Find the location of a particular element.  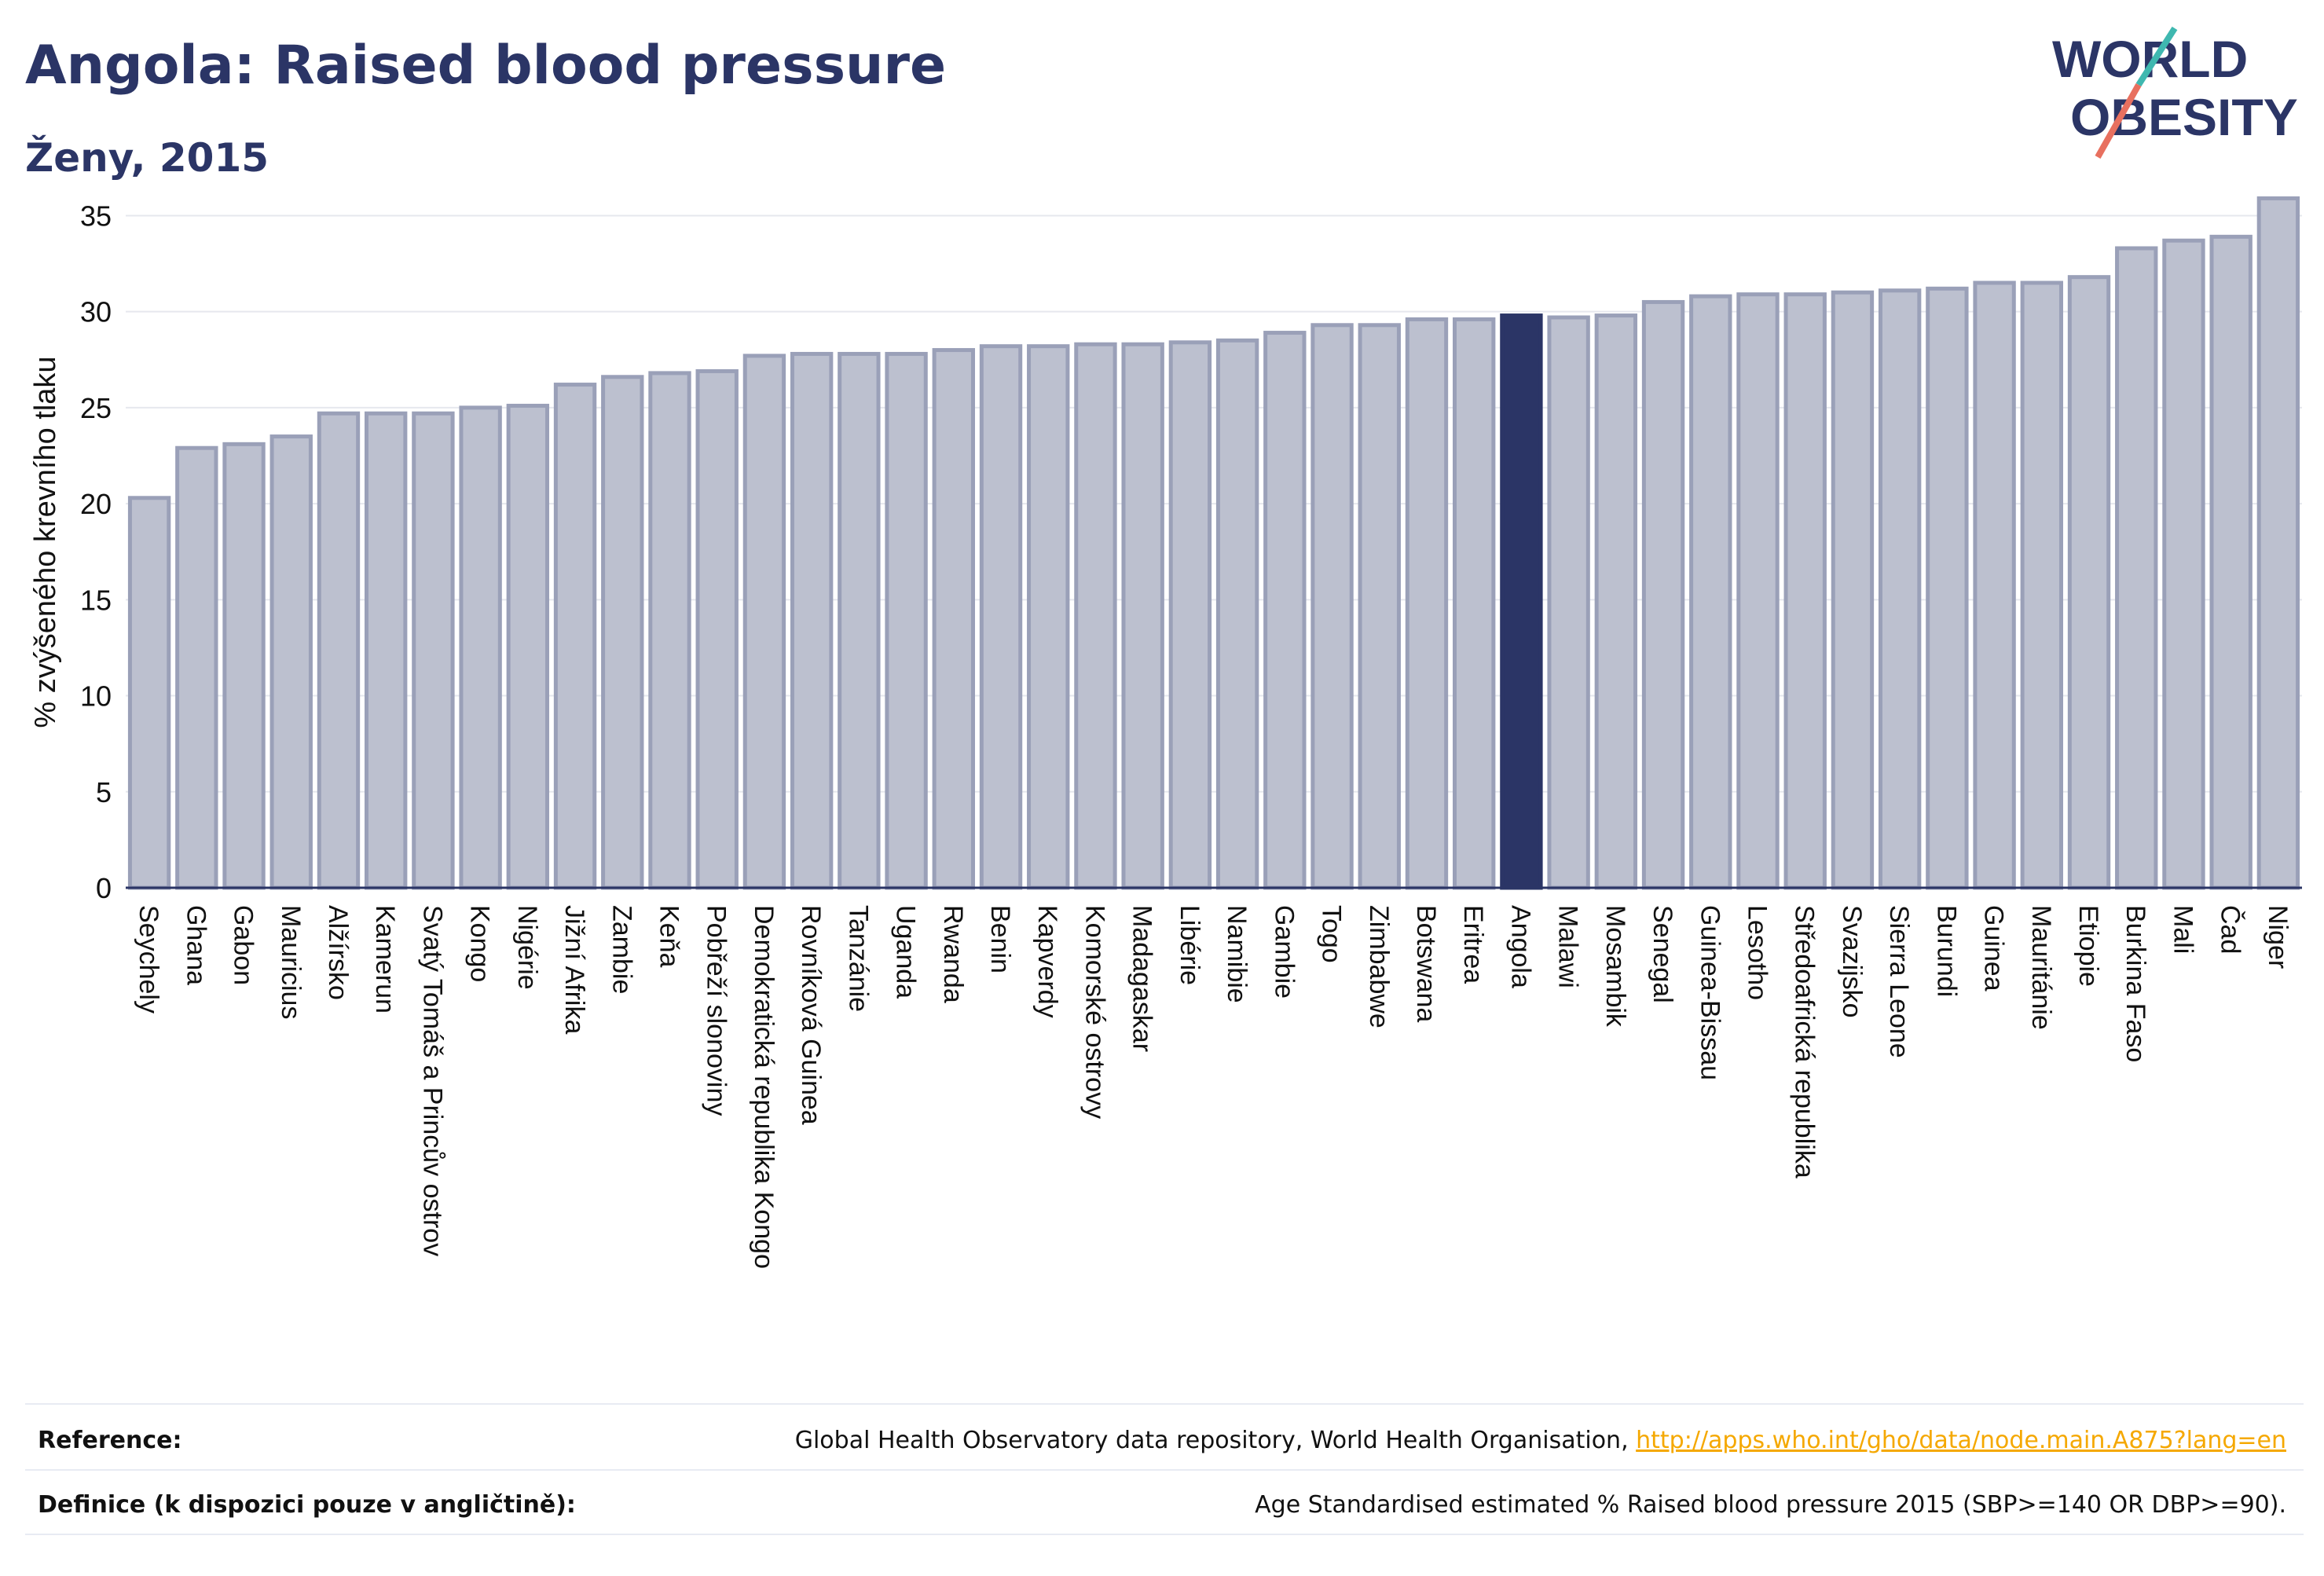

footer-divider-bottom is located at coordinates (1164, 1534).